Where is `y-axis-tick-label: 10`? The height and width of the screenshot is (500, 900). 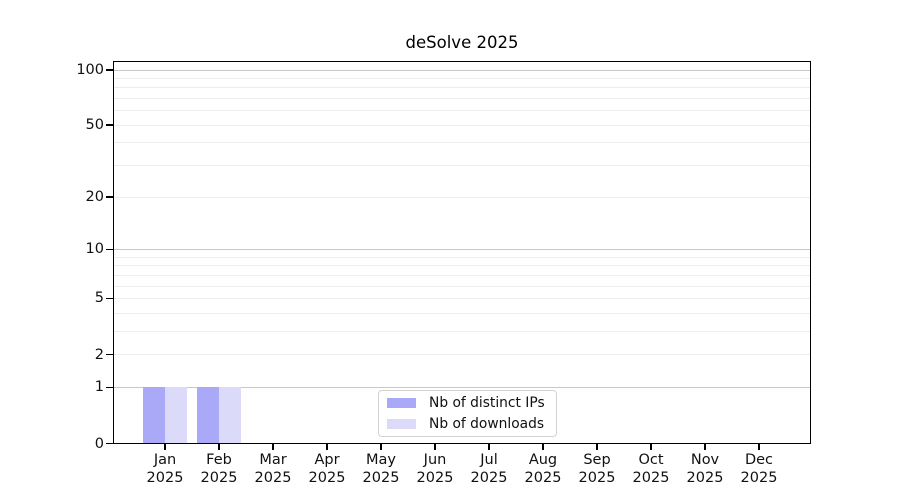 y-axis-tick-label: 10 is located at coordinates (94, 249).